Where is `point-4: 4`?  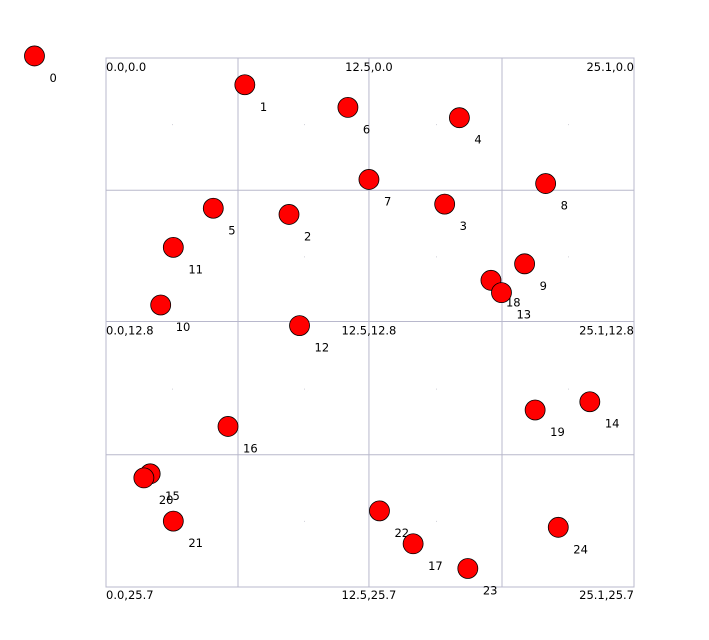 point-4: 4 is located at coordinates (465, 127).